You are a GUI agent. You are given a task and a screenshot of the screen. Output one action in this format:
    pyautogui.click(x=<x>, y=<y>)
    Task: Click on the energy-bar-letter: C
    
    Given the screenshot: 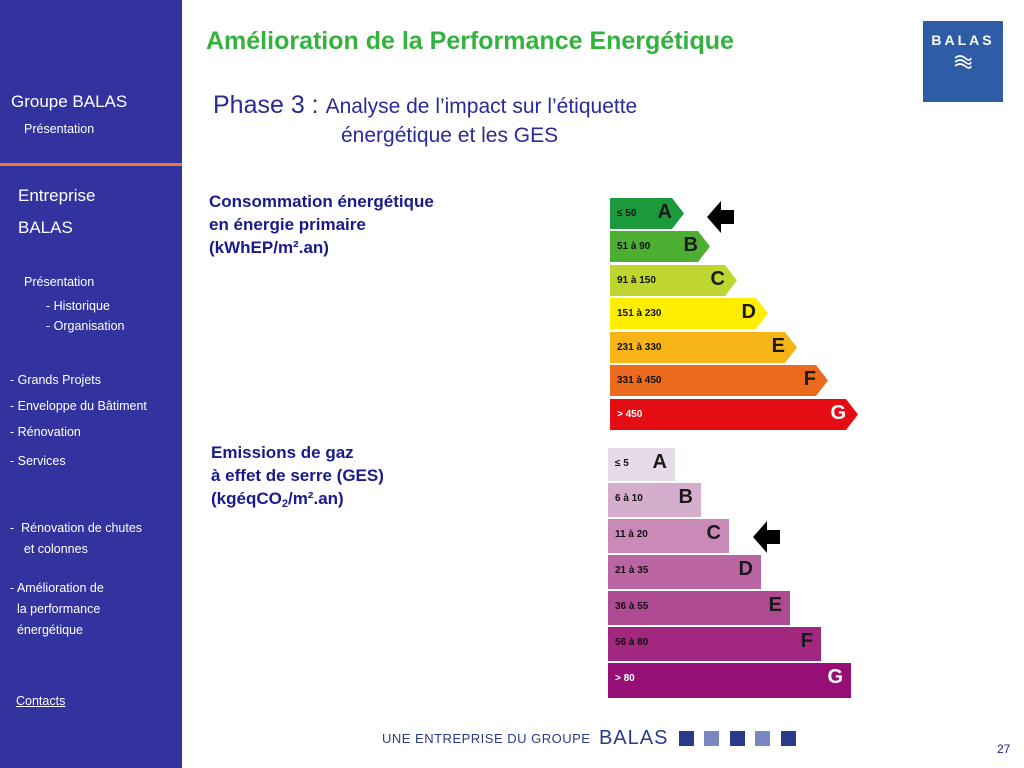 What is the action you would take?
    pyautogui.click(x=717, y=279)
    